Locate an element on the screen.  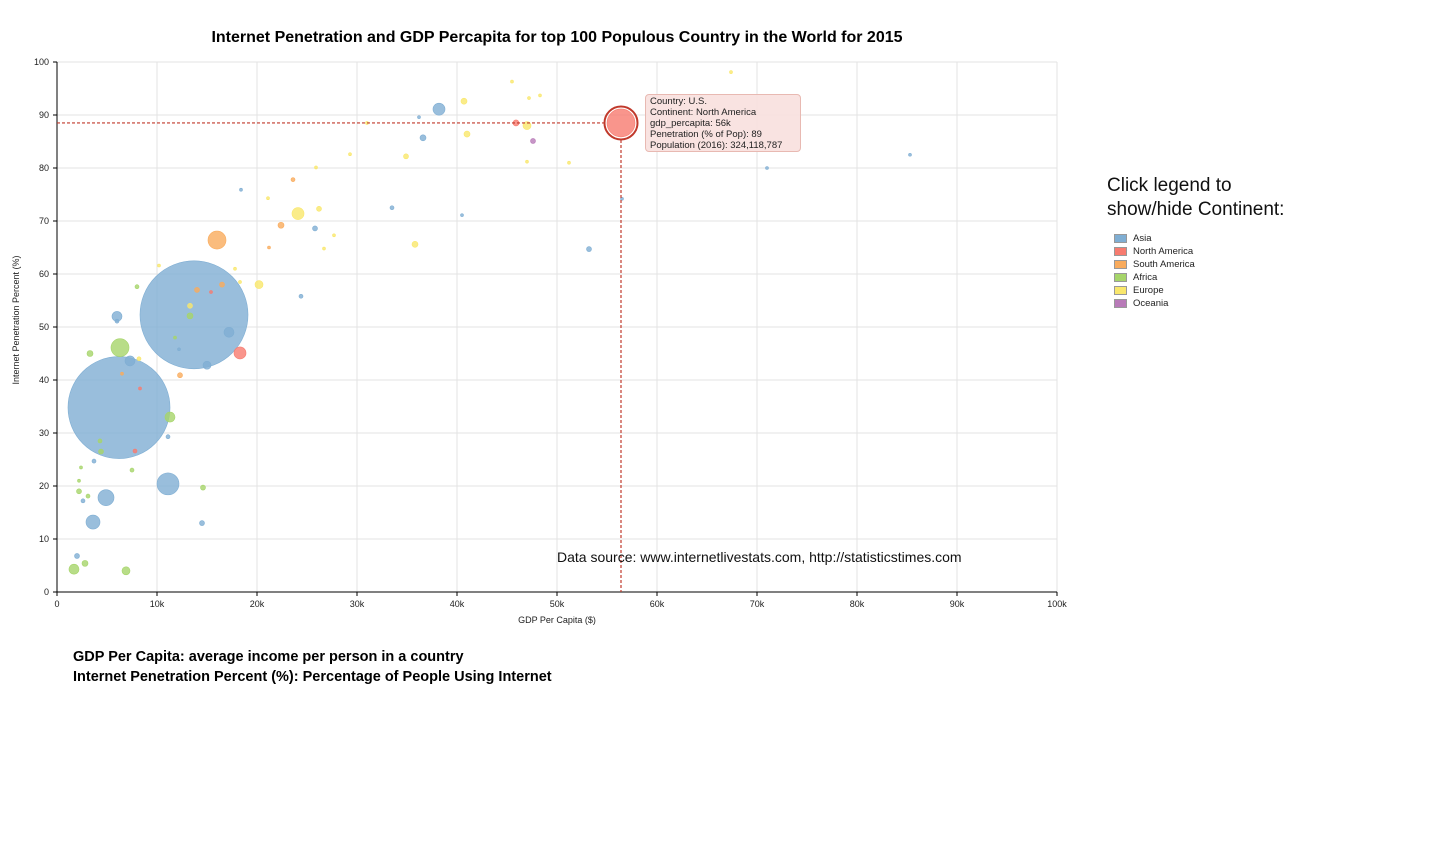
legend-title-line2: show/hide Continent: is located at coordinates (1196, 209).